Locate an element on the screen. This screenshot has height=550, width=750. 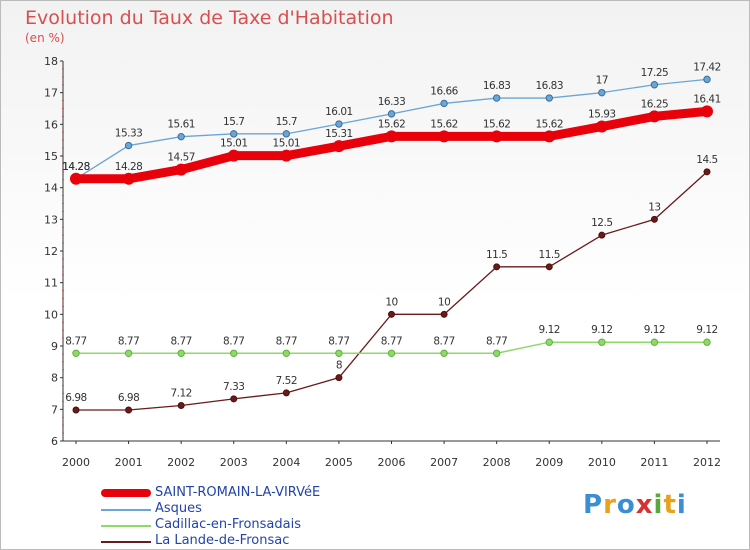
data-label: 16.01 is located at coordinates (339, 112).